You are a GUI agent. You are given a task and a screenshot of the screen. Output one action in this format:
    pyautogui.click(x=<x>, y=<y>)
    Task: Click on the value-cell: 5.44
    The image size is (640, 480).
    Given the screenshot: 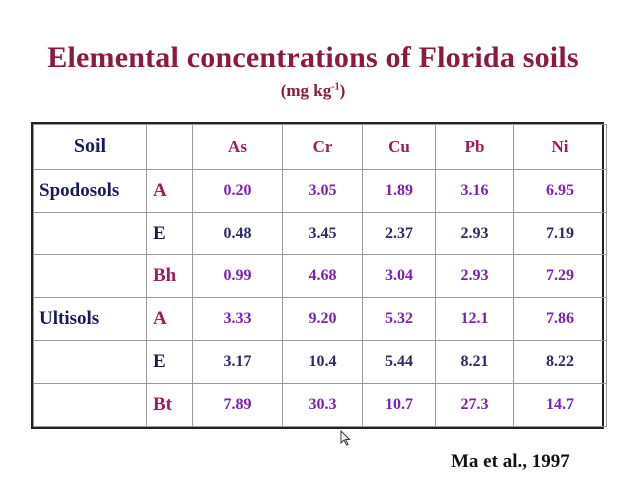 What is the action you would take?
    pyautogui.click(x=399, y=362)
    